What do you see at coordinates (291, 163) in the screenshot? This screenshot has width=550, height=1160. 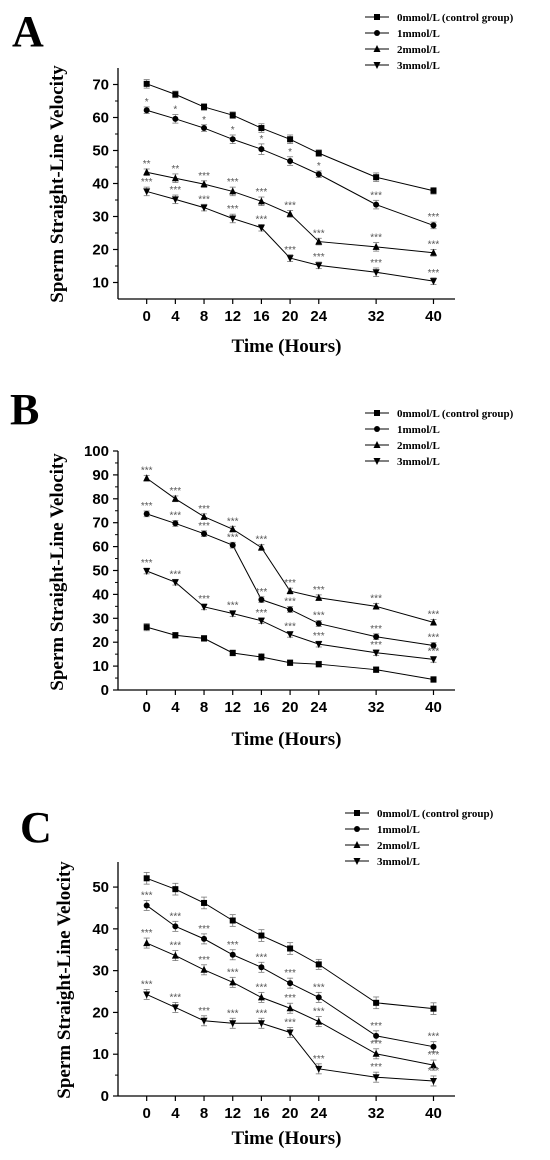 I see `series-circle: *************` at bounding box center [291, 163].